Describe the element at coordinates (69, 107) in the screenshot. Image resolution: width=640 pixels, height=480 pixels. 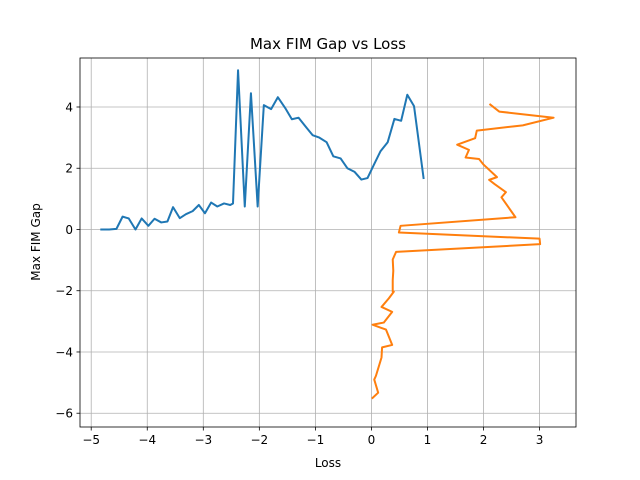
I see `y-tick-label: 4` at that location.